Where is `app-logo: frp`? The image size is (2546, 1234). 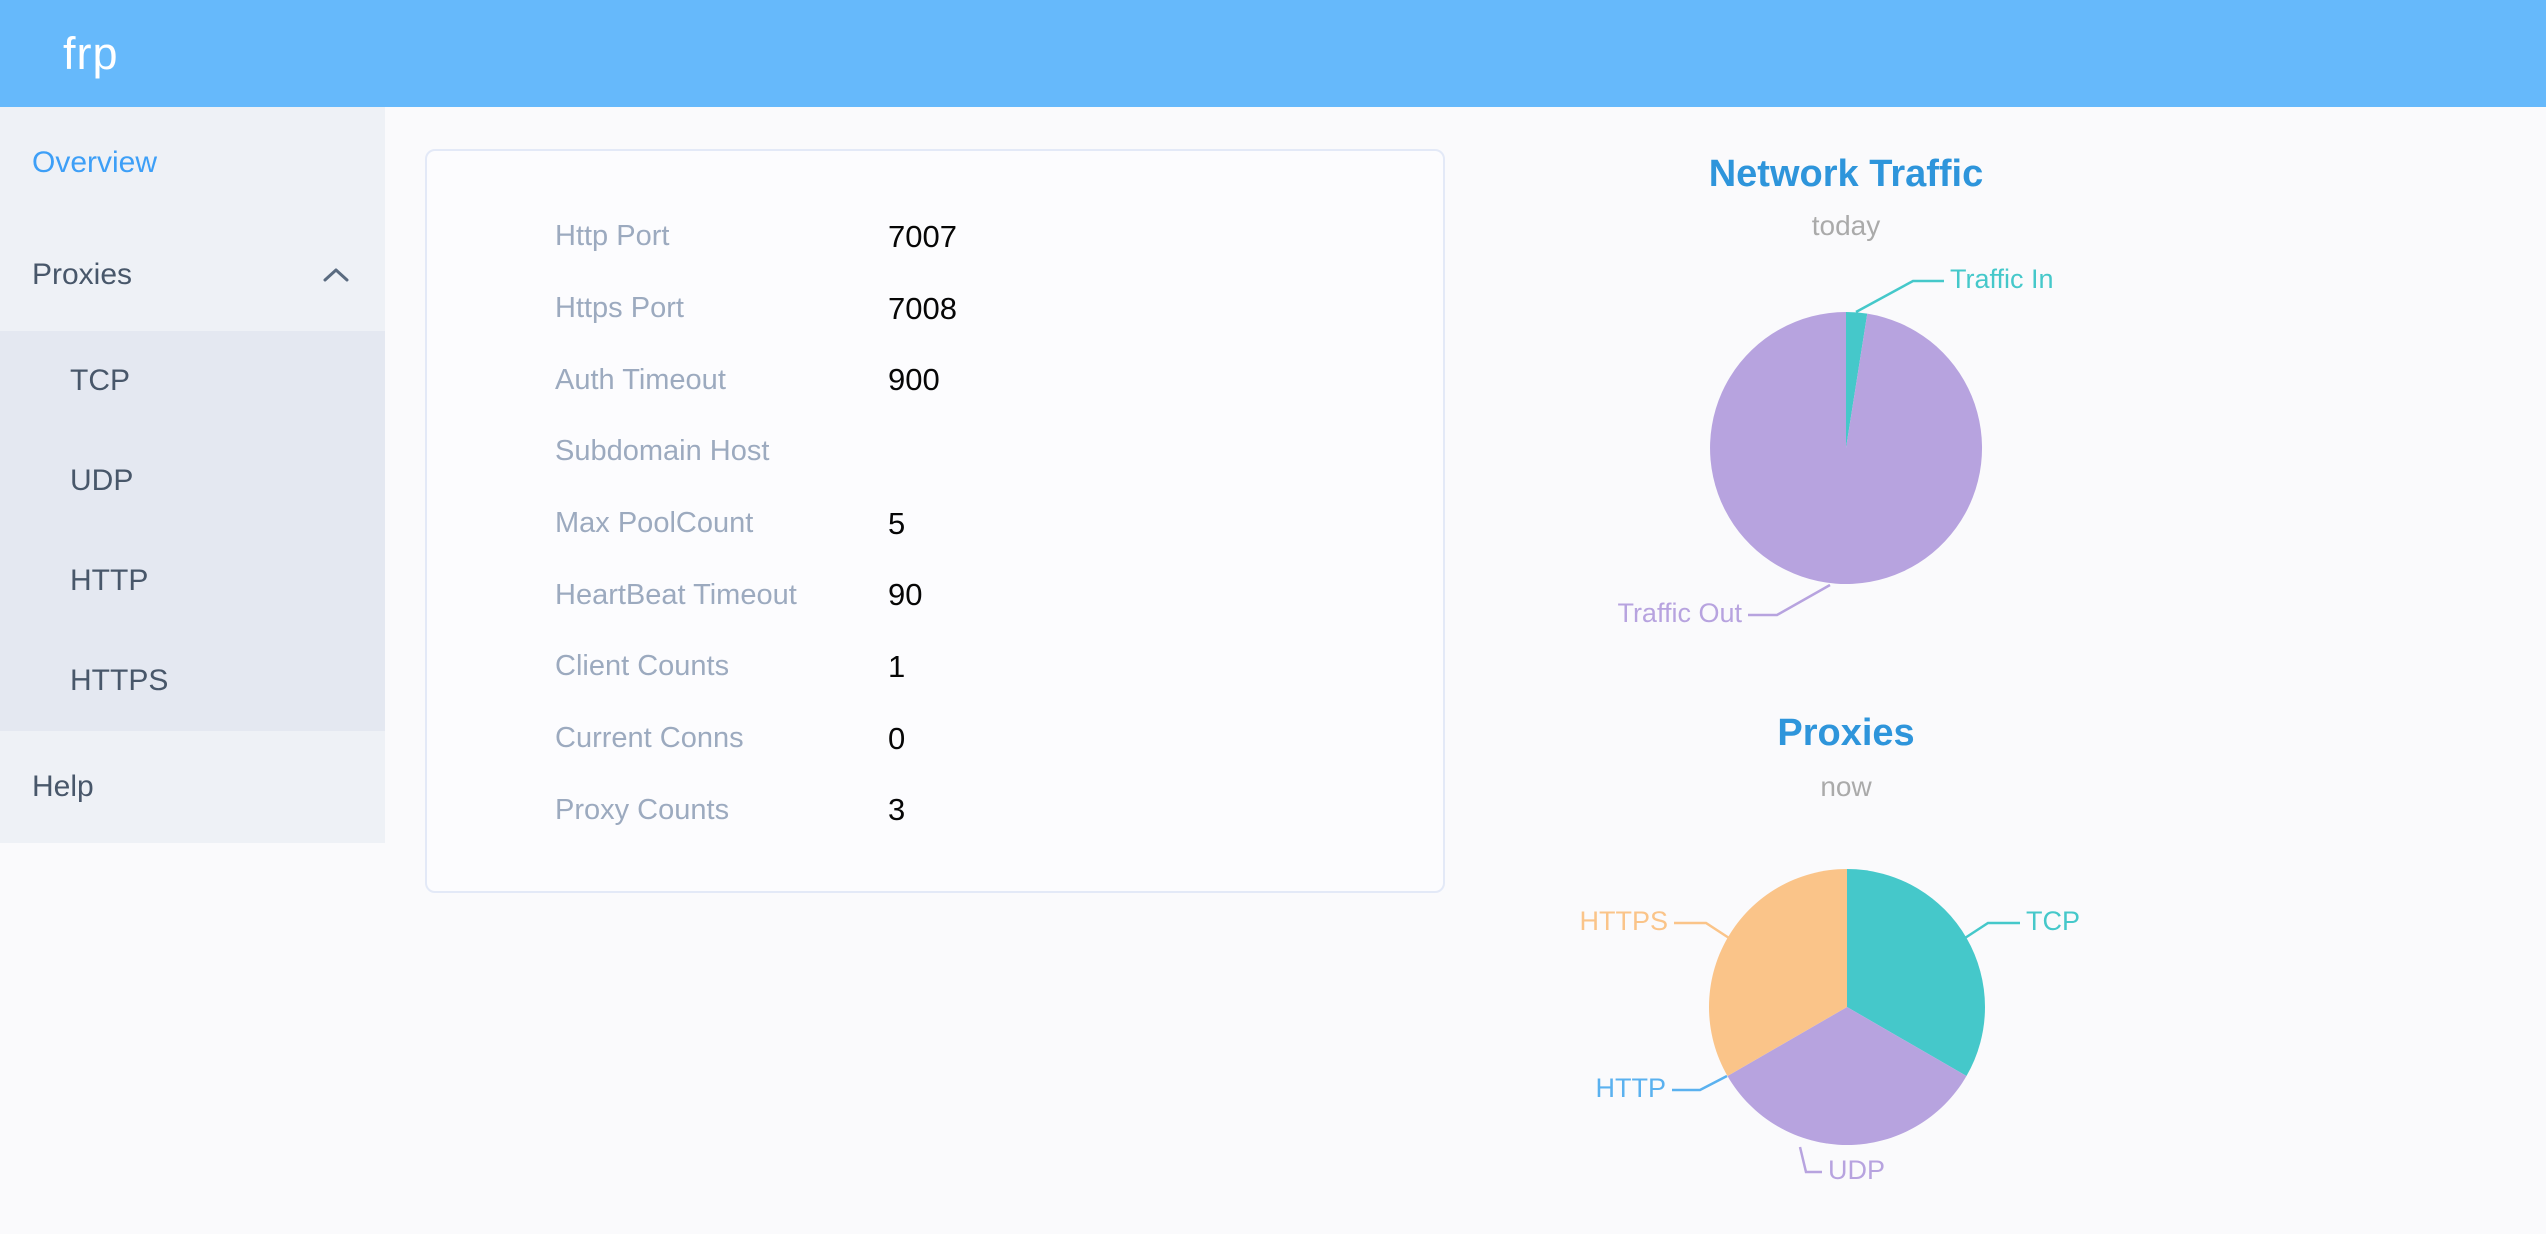 app-logo: frp is located at coordinates (91, 53).